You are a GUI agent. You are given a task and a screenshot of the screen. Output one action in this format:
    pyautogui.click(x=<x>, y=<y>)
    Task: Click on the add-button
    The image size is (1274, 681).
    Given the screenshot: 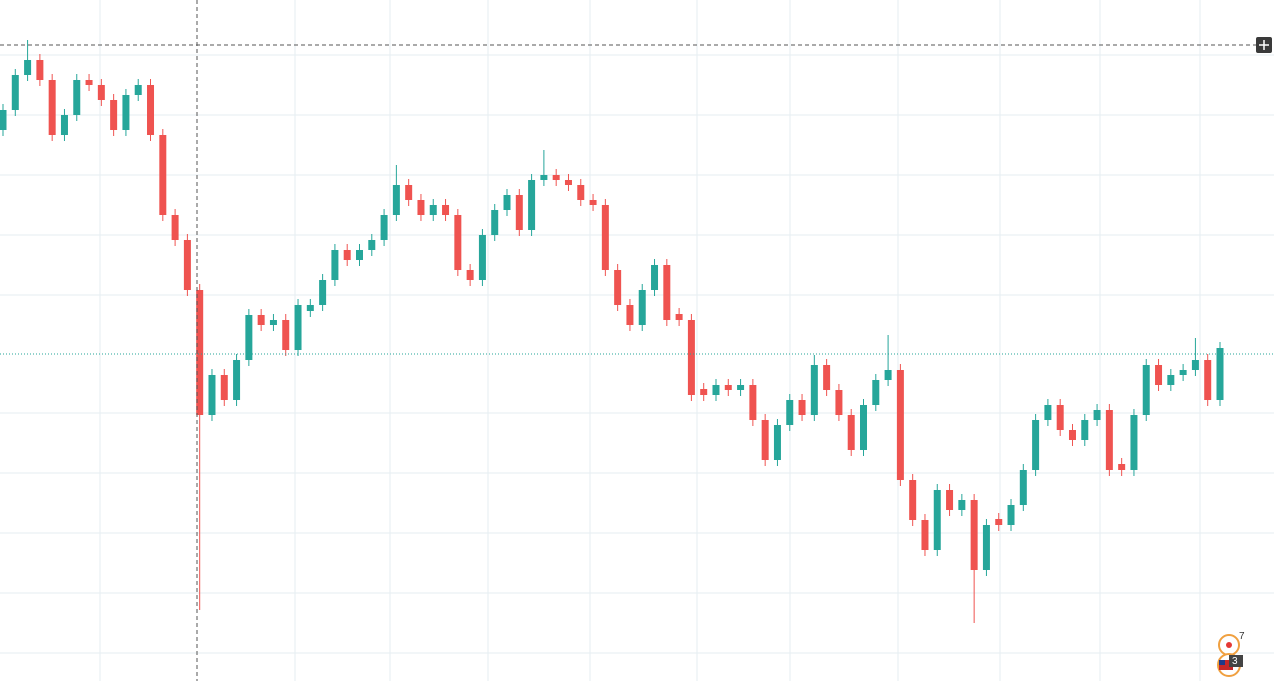 What is the action you would take?
    pyautogui.click(x=1264, y=45)
    